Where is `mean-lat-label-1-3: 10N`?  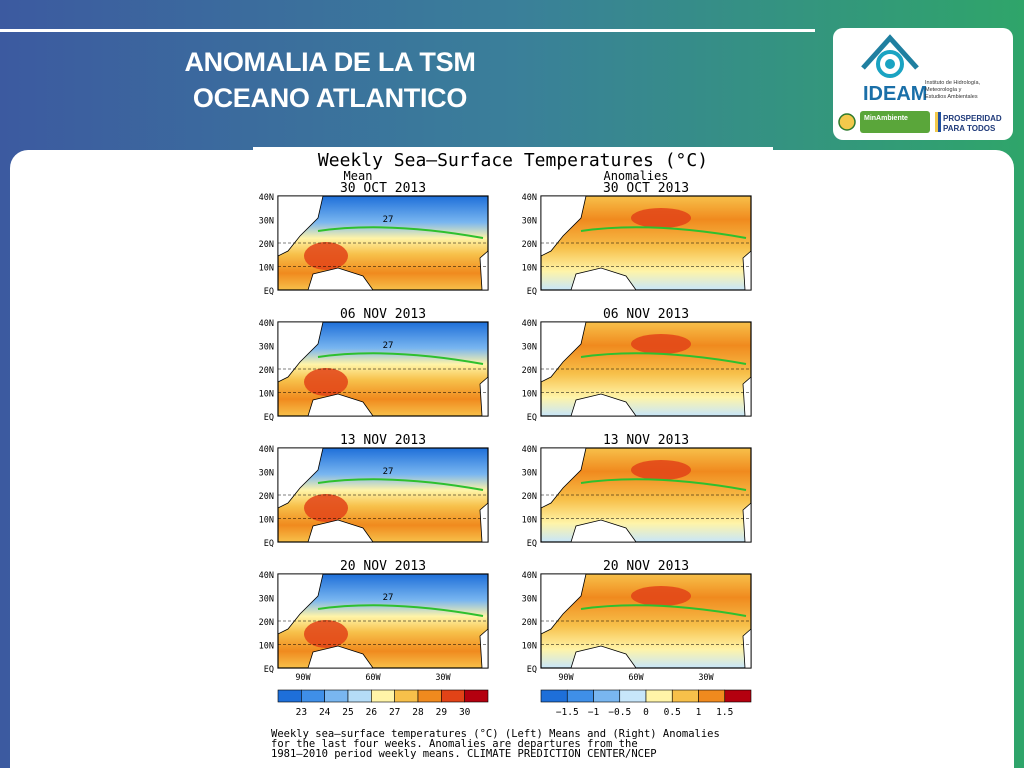
mean-lat-label-1-3: 10N is located at coordinates (266, 395).